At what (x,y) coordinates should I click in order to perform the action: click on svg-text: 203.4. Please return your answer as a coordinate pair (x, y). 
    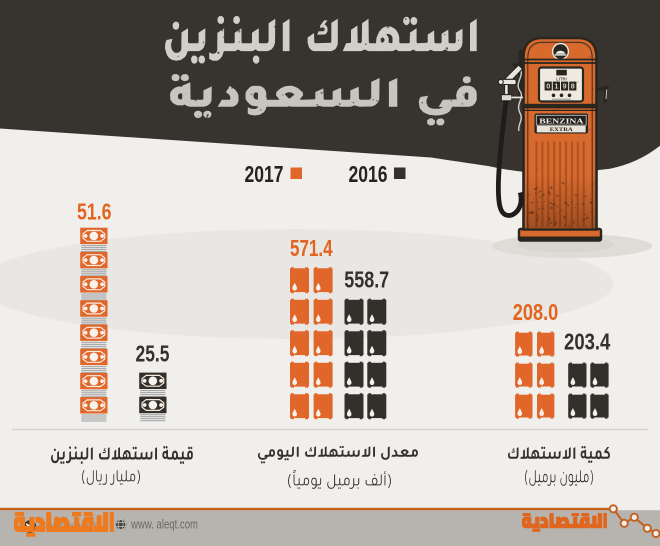
    Looking at the image, I should click on (587, 342).